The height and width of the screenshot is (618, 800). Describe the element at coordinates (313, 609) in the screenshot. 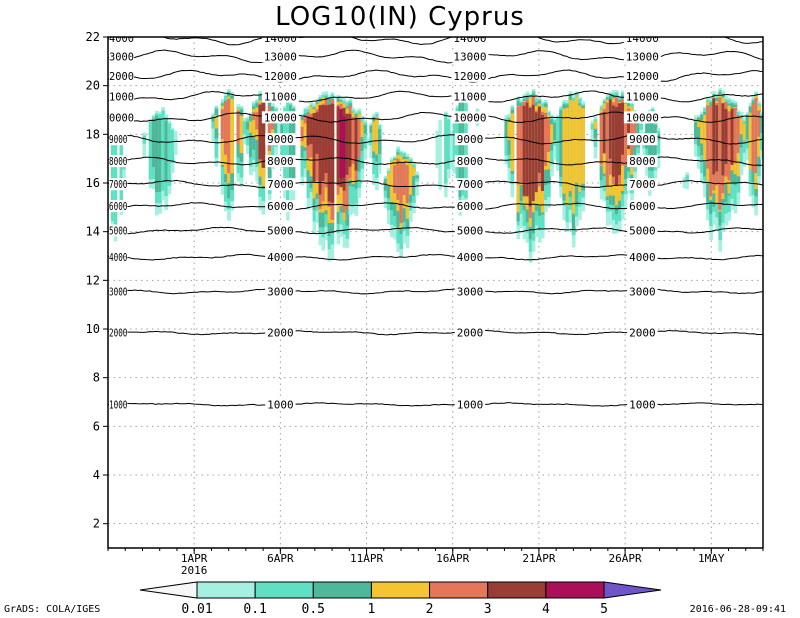

I see `legend-label: 0.5` at that location.